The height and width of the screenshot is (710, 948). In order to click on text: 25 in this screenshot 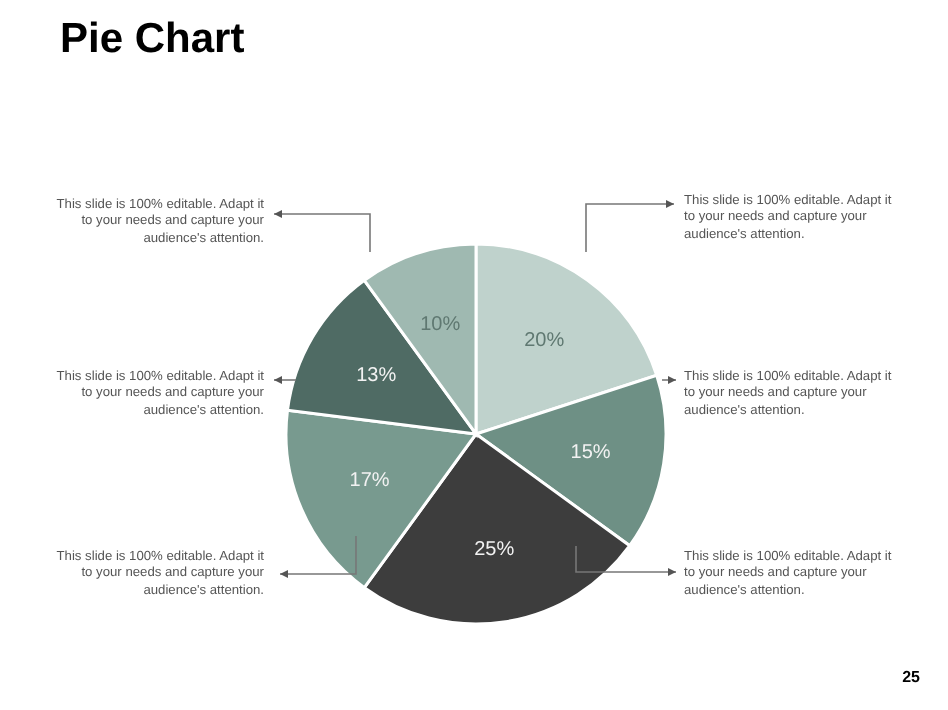, I will do `click(911, 677)`.